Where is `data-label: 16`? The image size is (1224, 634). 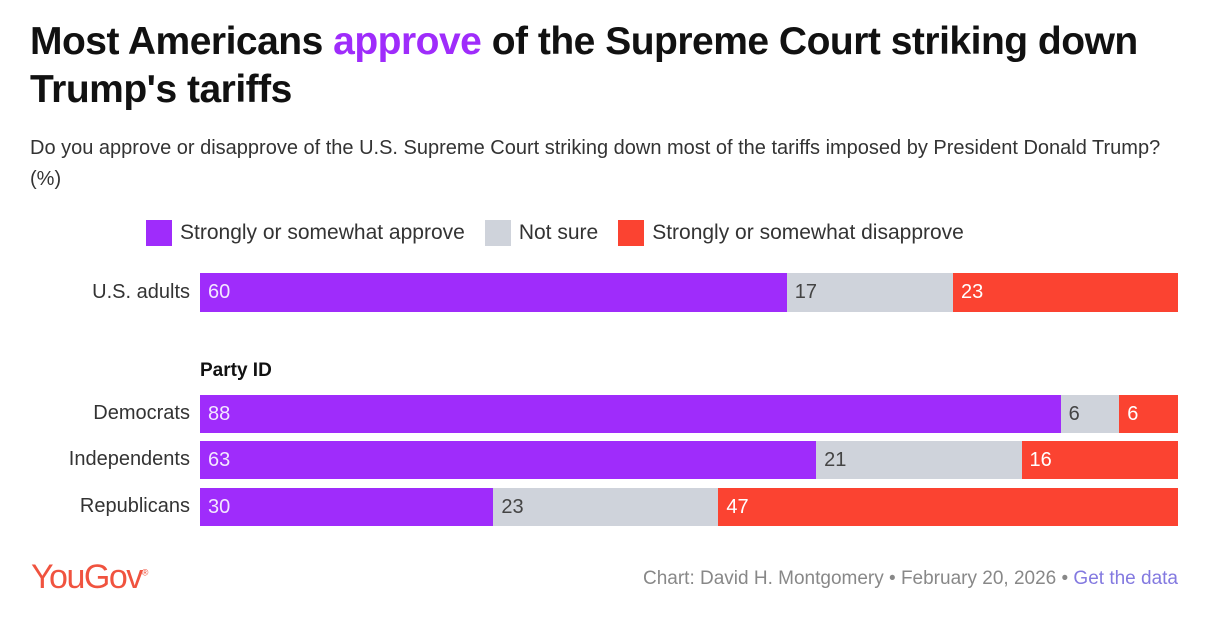
data-label: 16 is located at coordinates (1040, 459).